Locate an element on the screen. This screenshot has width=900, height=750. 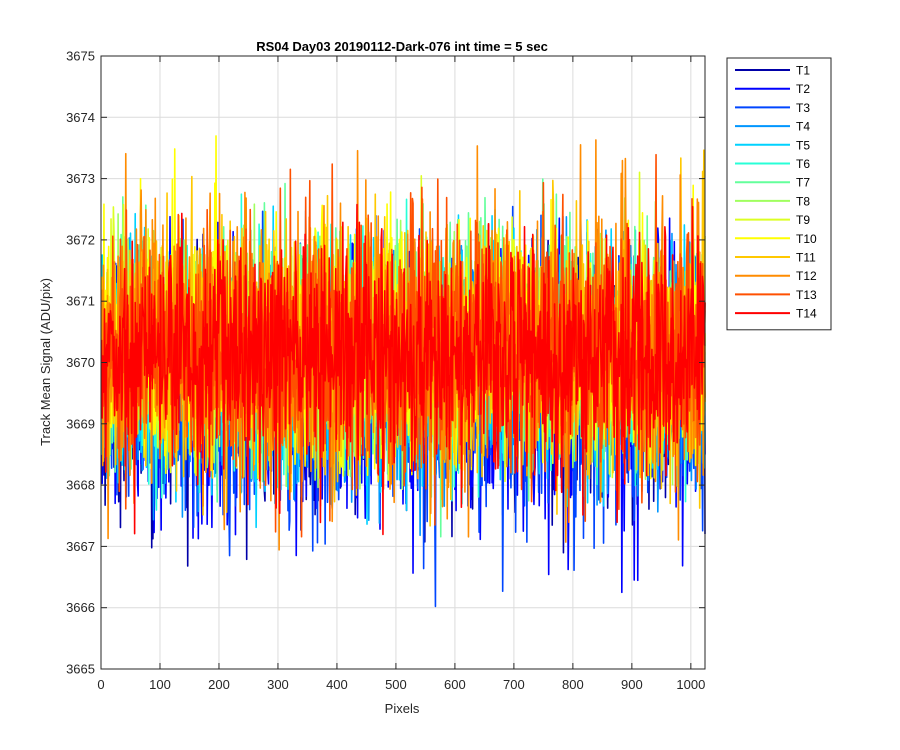
legend-label-t5: T5 is located at coordinates (803, 145).